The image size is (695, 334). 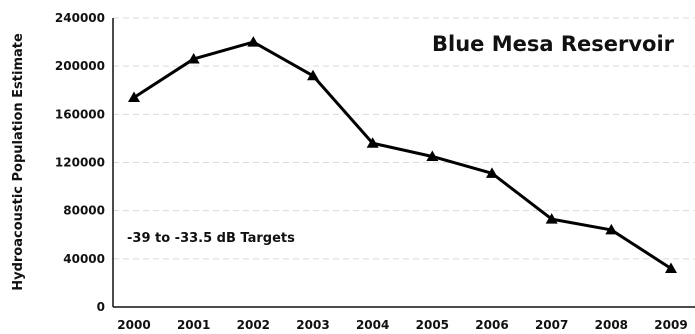 I want to click on x-tick-label: 2003, so click(x=312, y=325).